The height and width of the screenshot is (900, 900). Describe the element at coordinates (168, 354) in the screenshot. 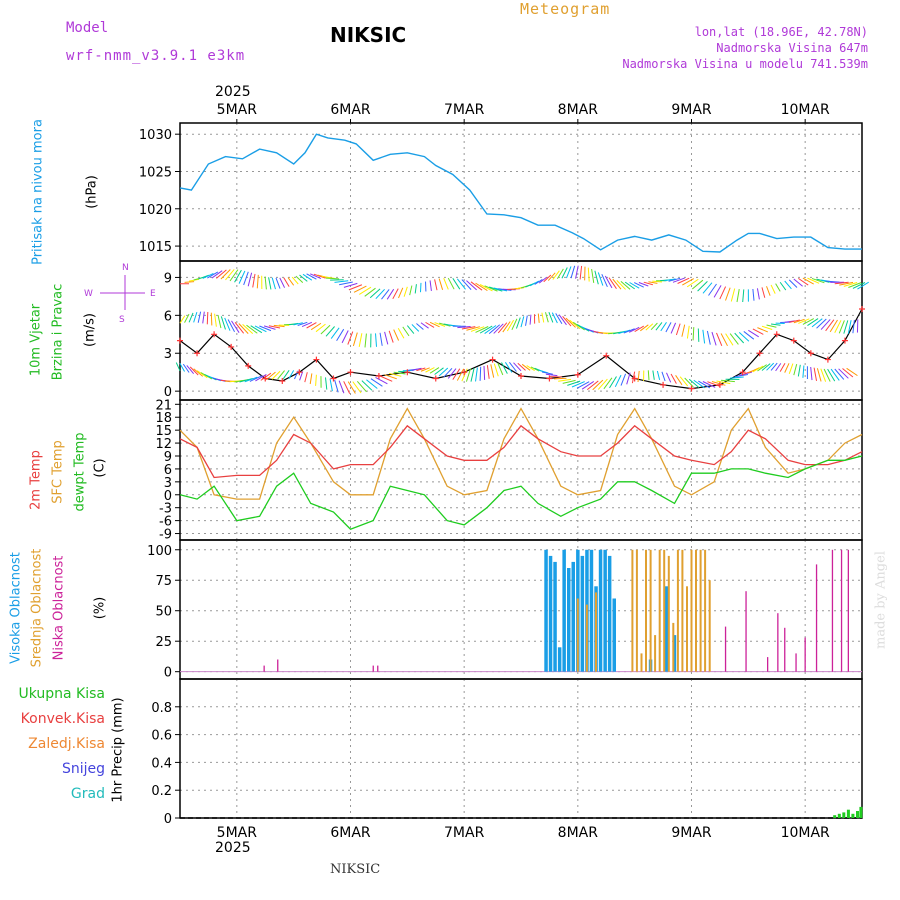

I see `ytick-label-wind-1: 3` at that location.